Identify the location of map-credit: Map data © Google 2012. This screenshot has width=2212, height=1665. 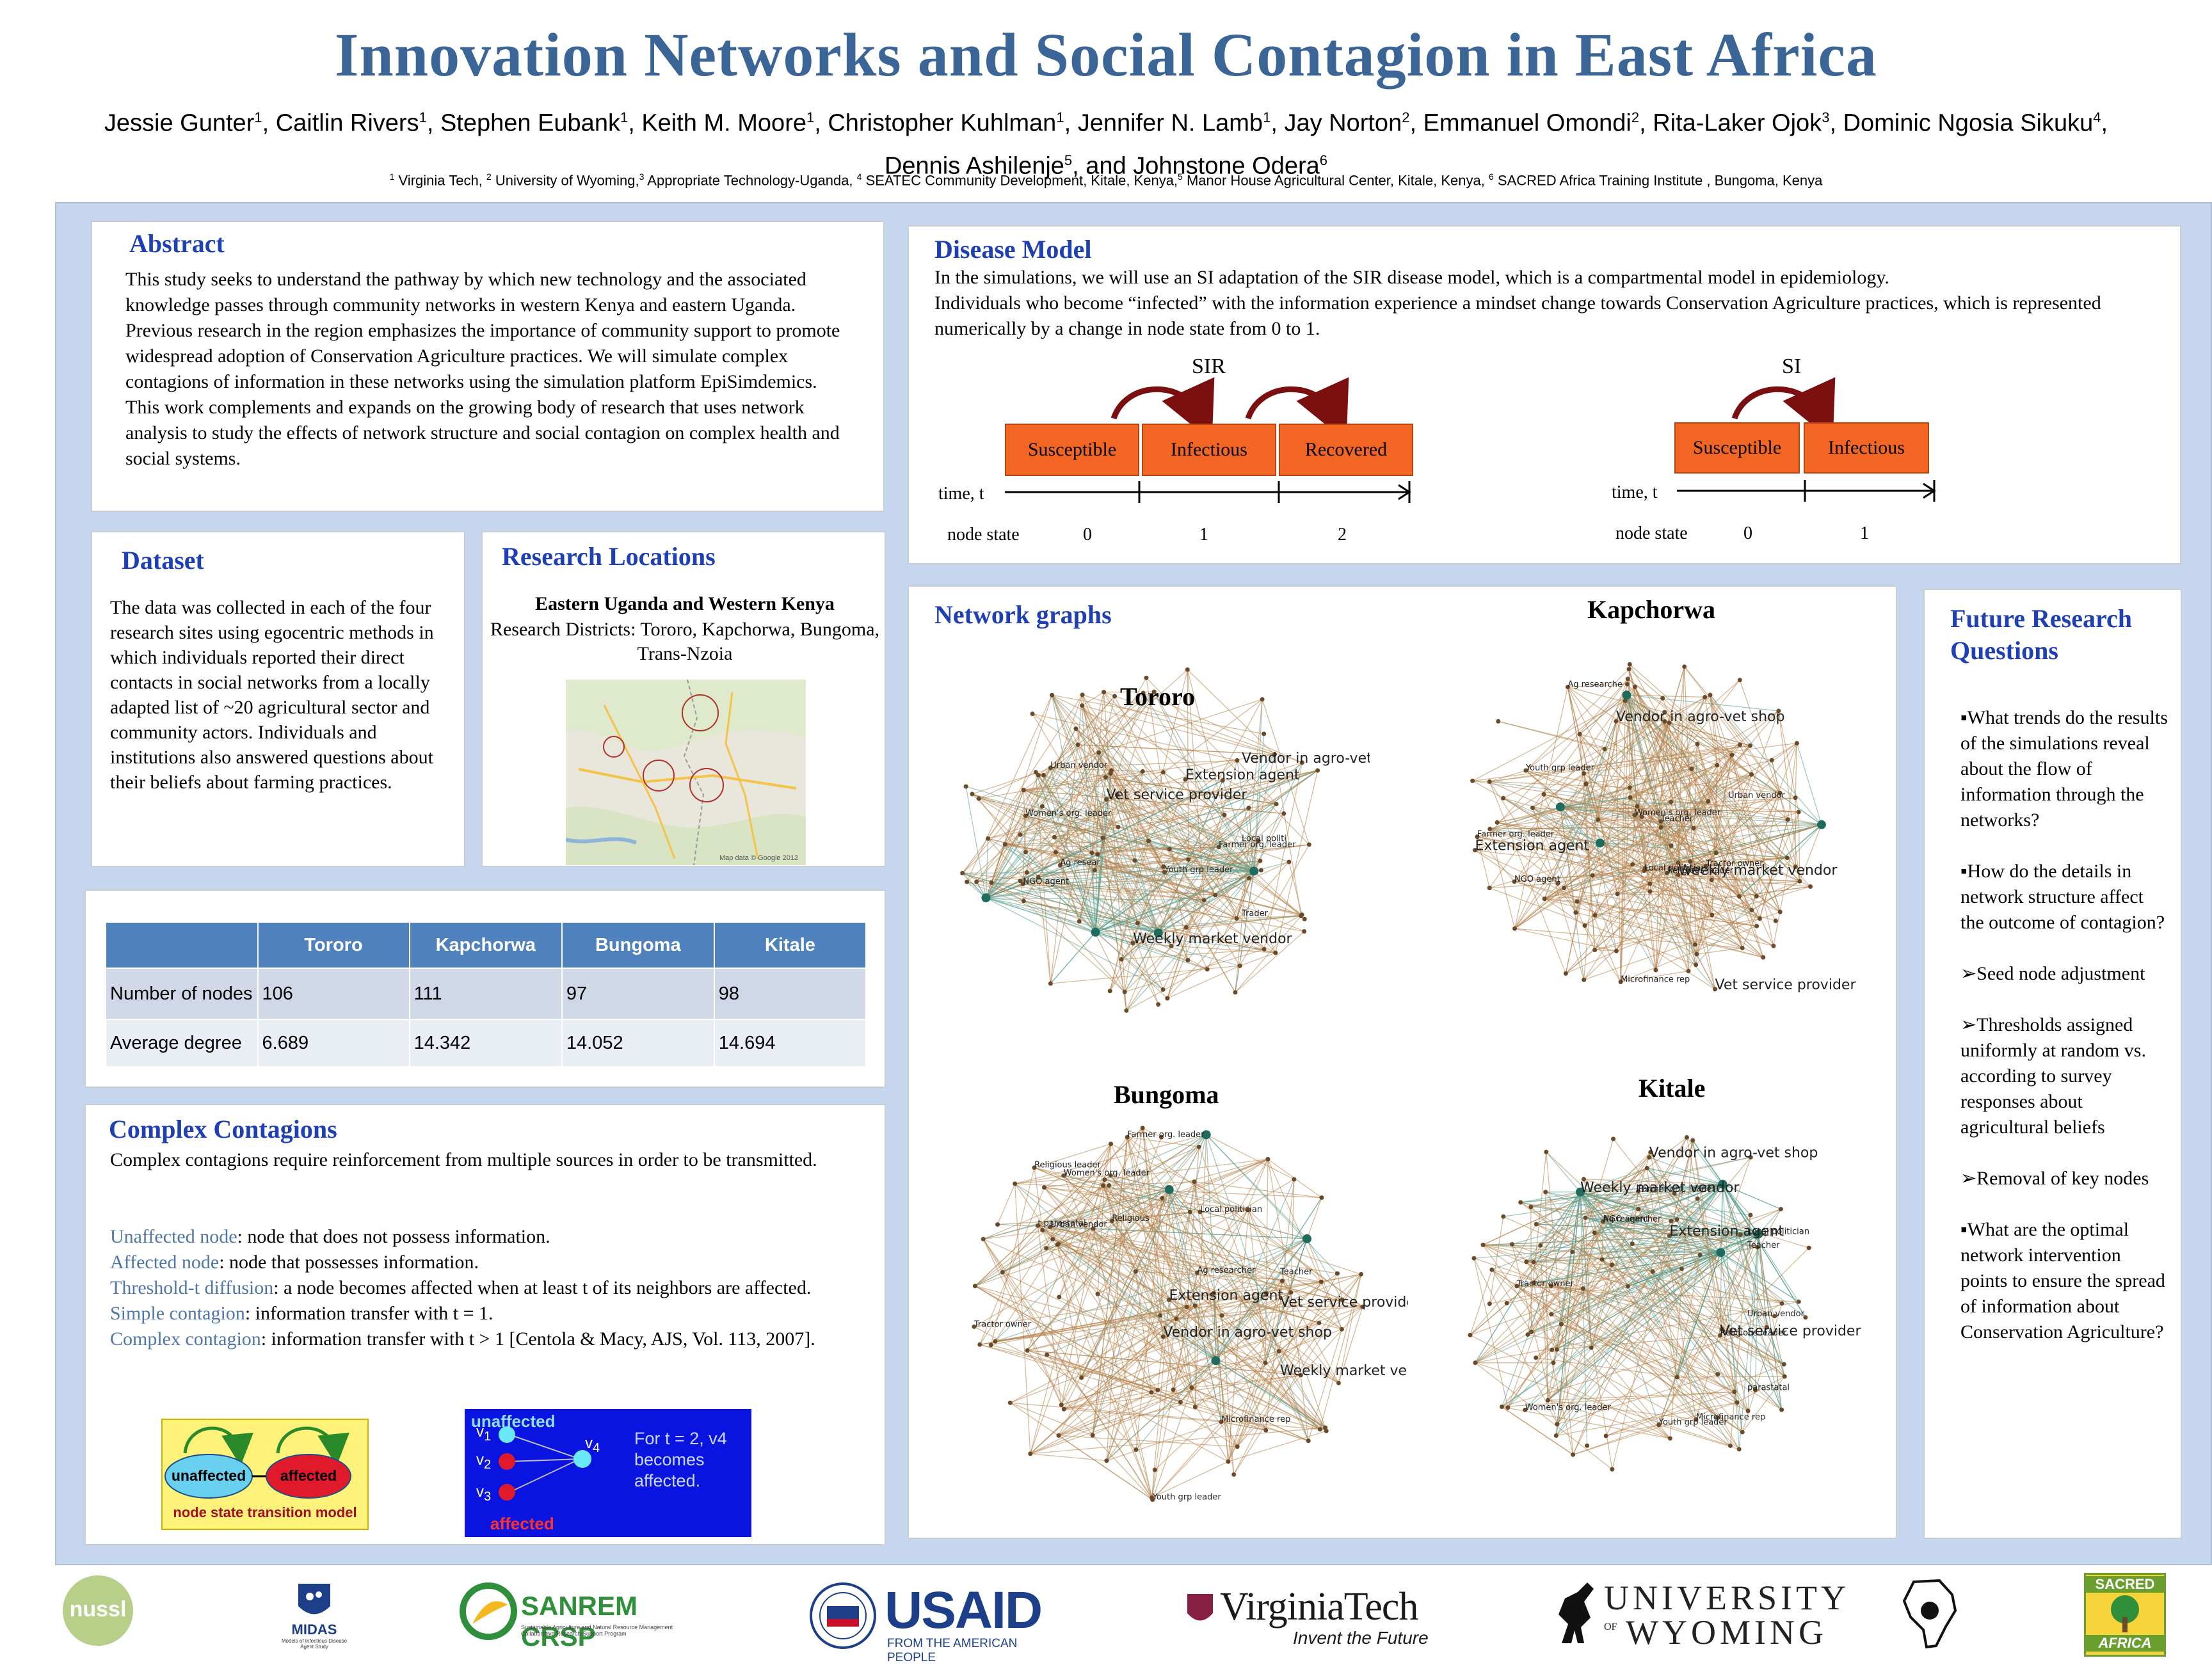
(758, 858).